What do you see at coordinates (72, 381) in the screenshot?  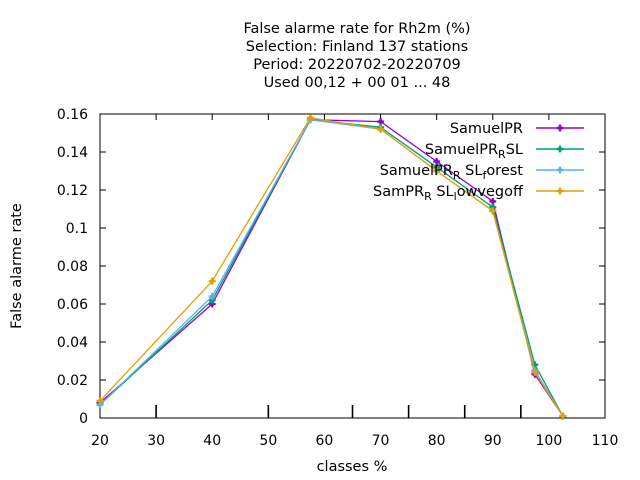 I see `y-tick-label: 0.02` at bounding box center [72, 381].